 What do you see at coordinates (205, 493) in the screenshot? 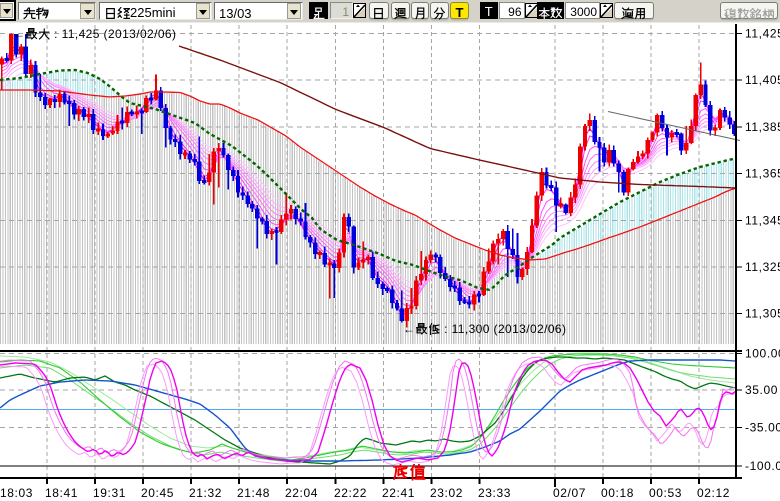
I see `svg-text: 21:32` at bounding box center [205, 493].